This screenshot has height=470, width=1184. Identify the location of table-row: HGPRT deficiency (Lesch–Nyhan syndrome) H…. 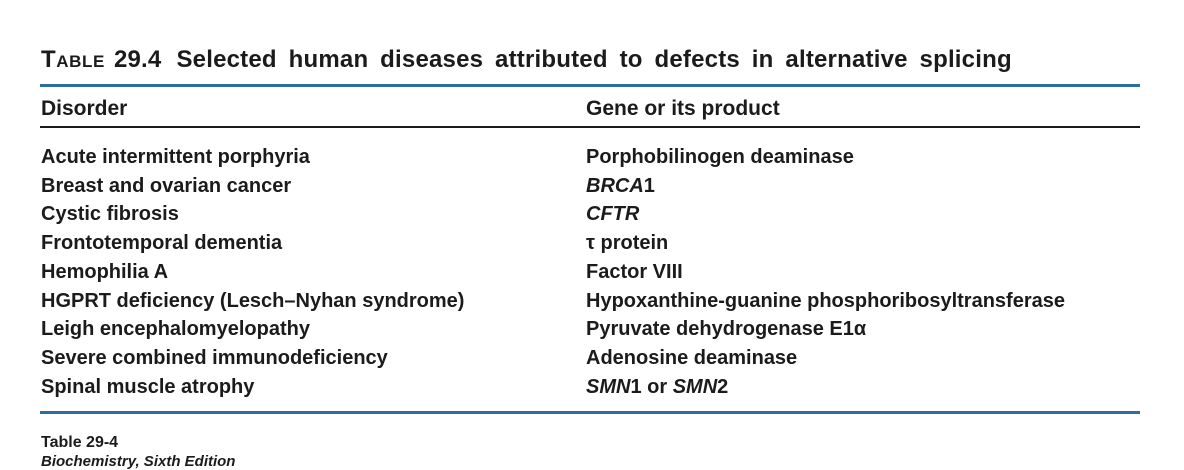
(590, 301).